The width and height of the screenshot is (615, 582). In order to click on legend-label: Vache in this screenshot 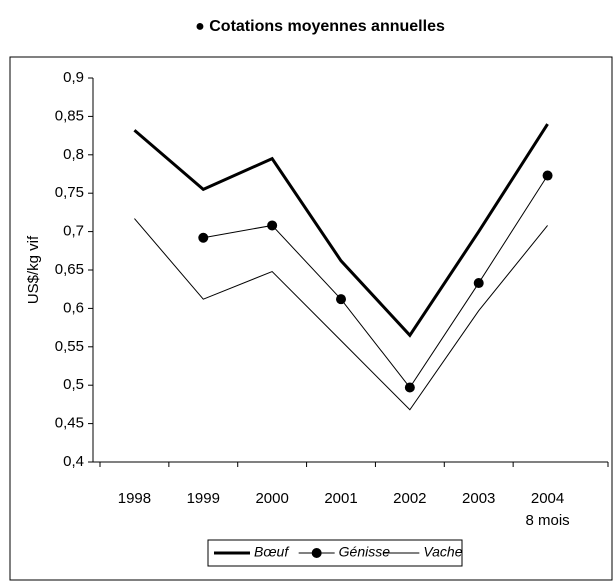, I will do `click(442, 552)`.